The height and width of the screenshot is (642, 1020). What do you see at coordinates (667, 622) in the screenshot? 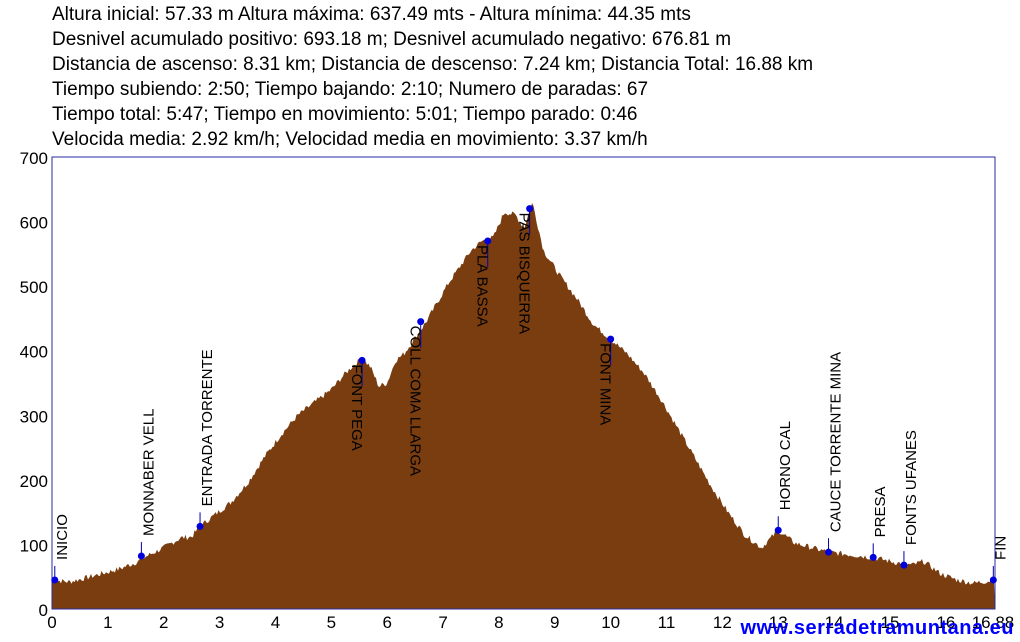
I see `x-tick-label: 11` at bounding box center [667, 622].